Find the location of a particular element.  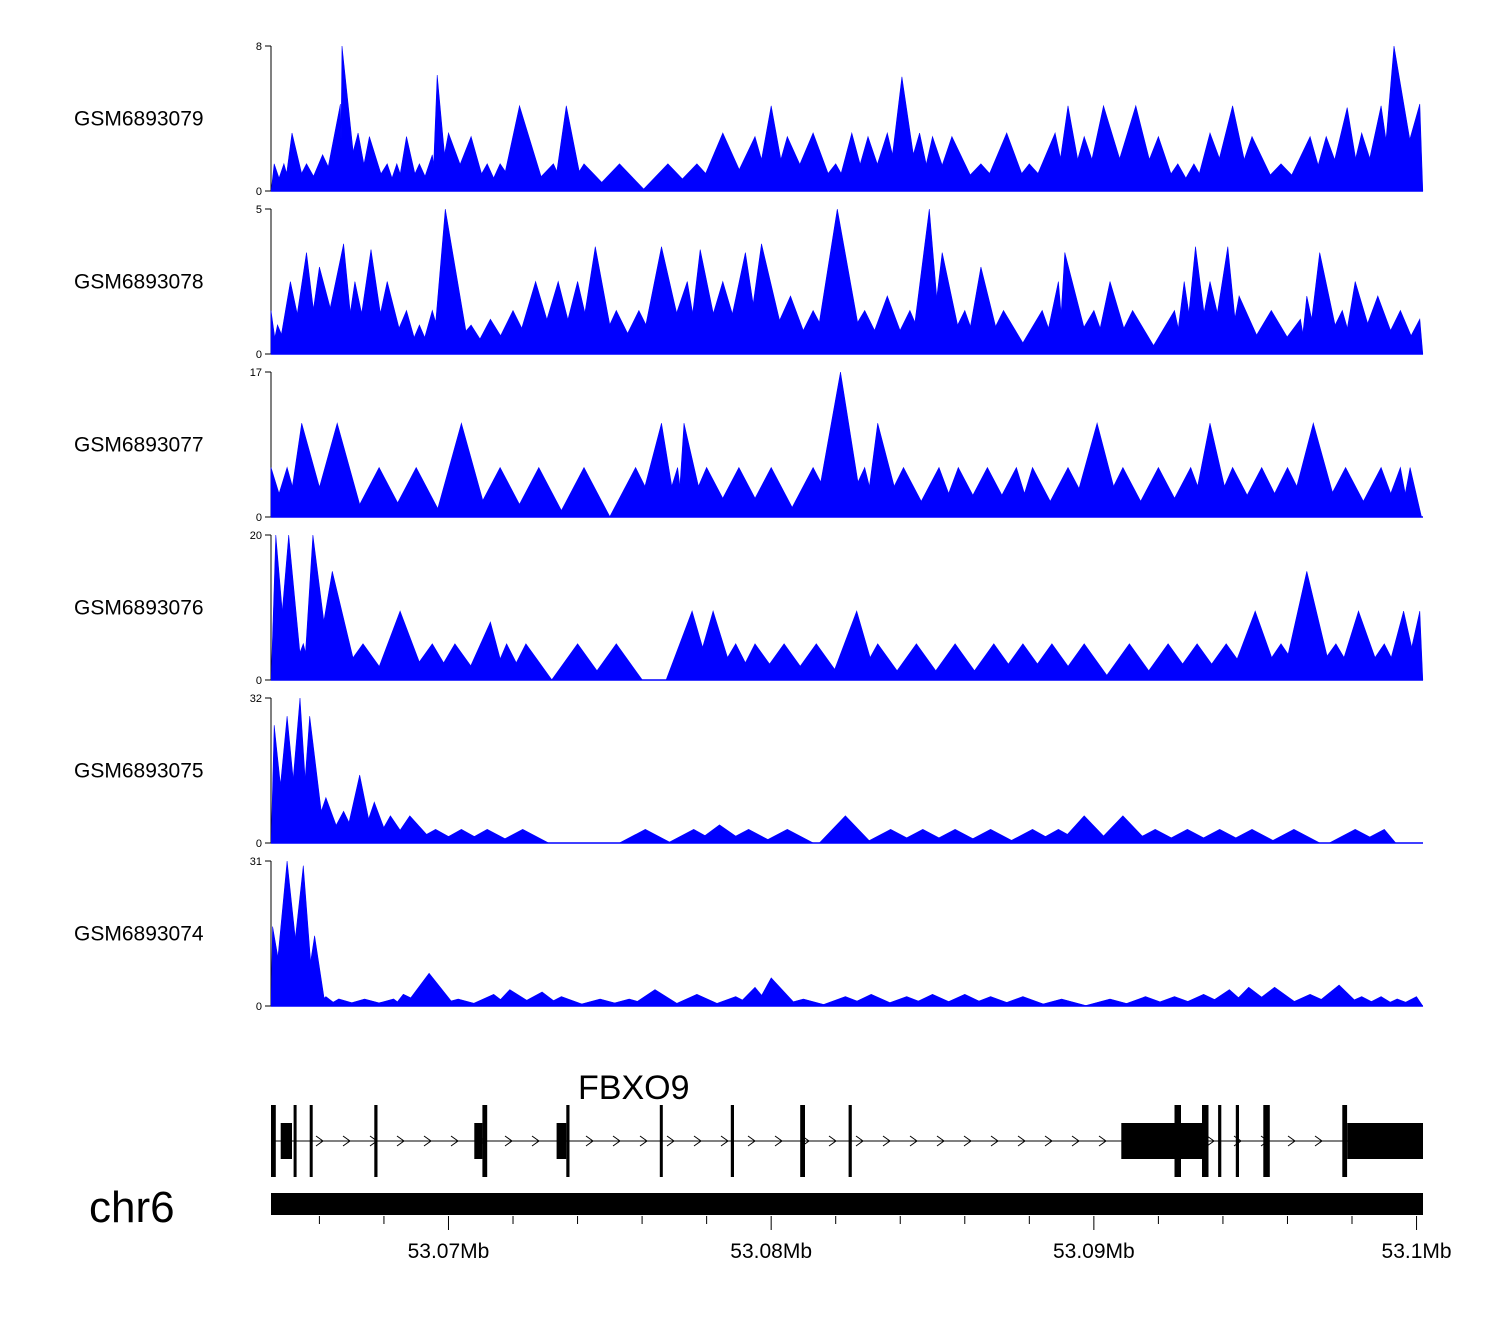

track-label: GSM6893077 is located at coordinates (139, 445).